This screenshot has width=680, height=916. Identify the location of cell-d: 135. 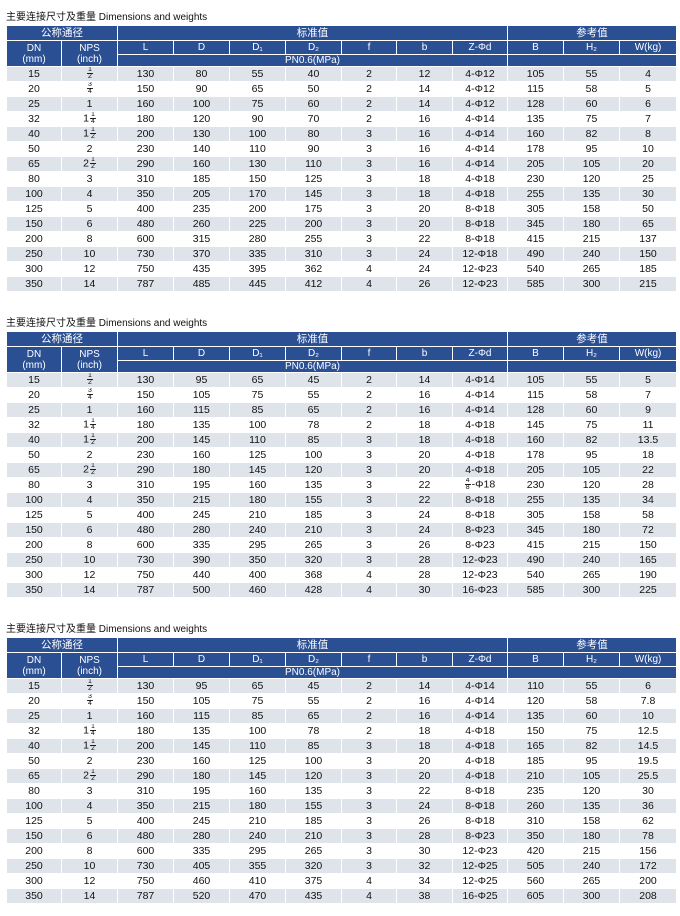
(201, 731).